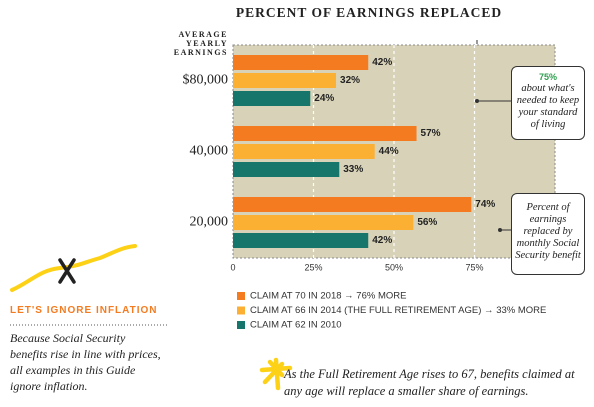 The height and width of the screenshot is (407, 594). What do you see at coordinates (209, 222) in the screenshot?
I see `y-tick-label: 20,000` at bounding box center [209, 222].